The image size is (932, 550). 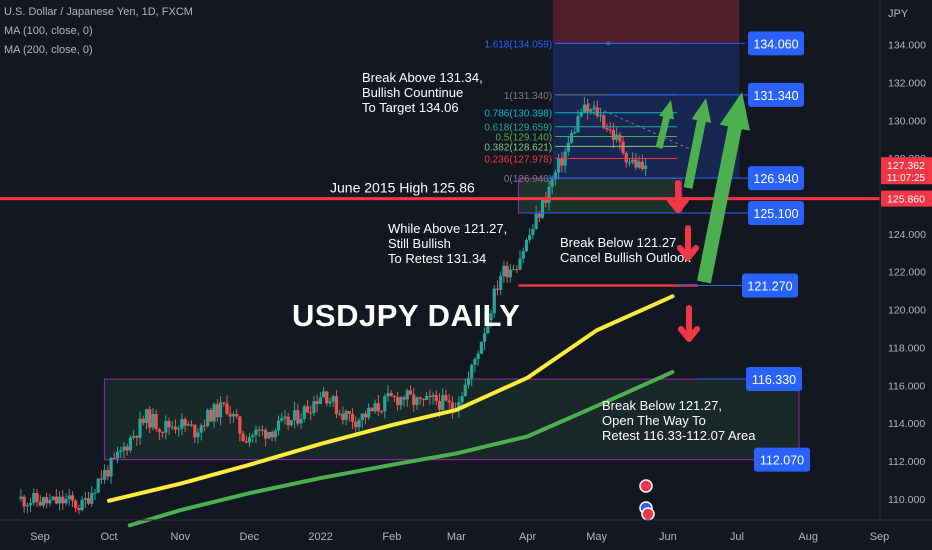 I want to click on fib-level-label: 1.618(134.059), so click(x=518, y=44).